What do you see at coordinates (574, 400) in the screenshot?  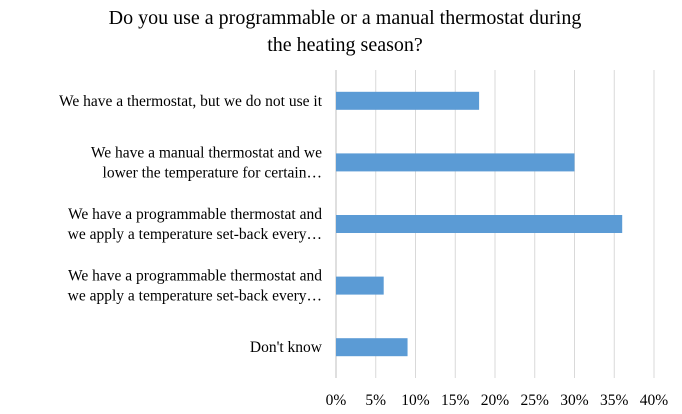 I see `x-tick-label: 30%` at bounding box center [574, 400].